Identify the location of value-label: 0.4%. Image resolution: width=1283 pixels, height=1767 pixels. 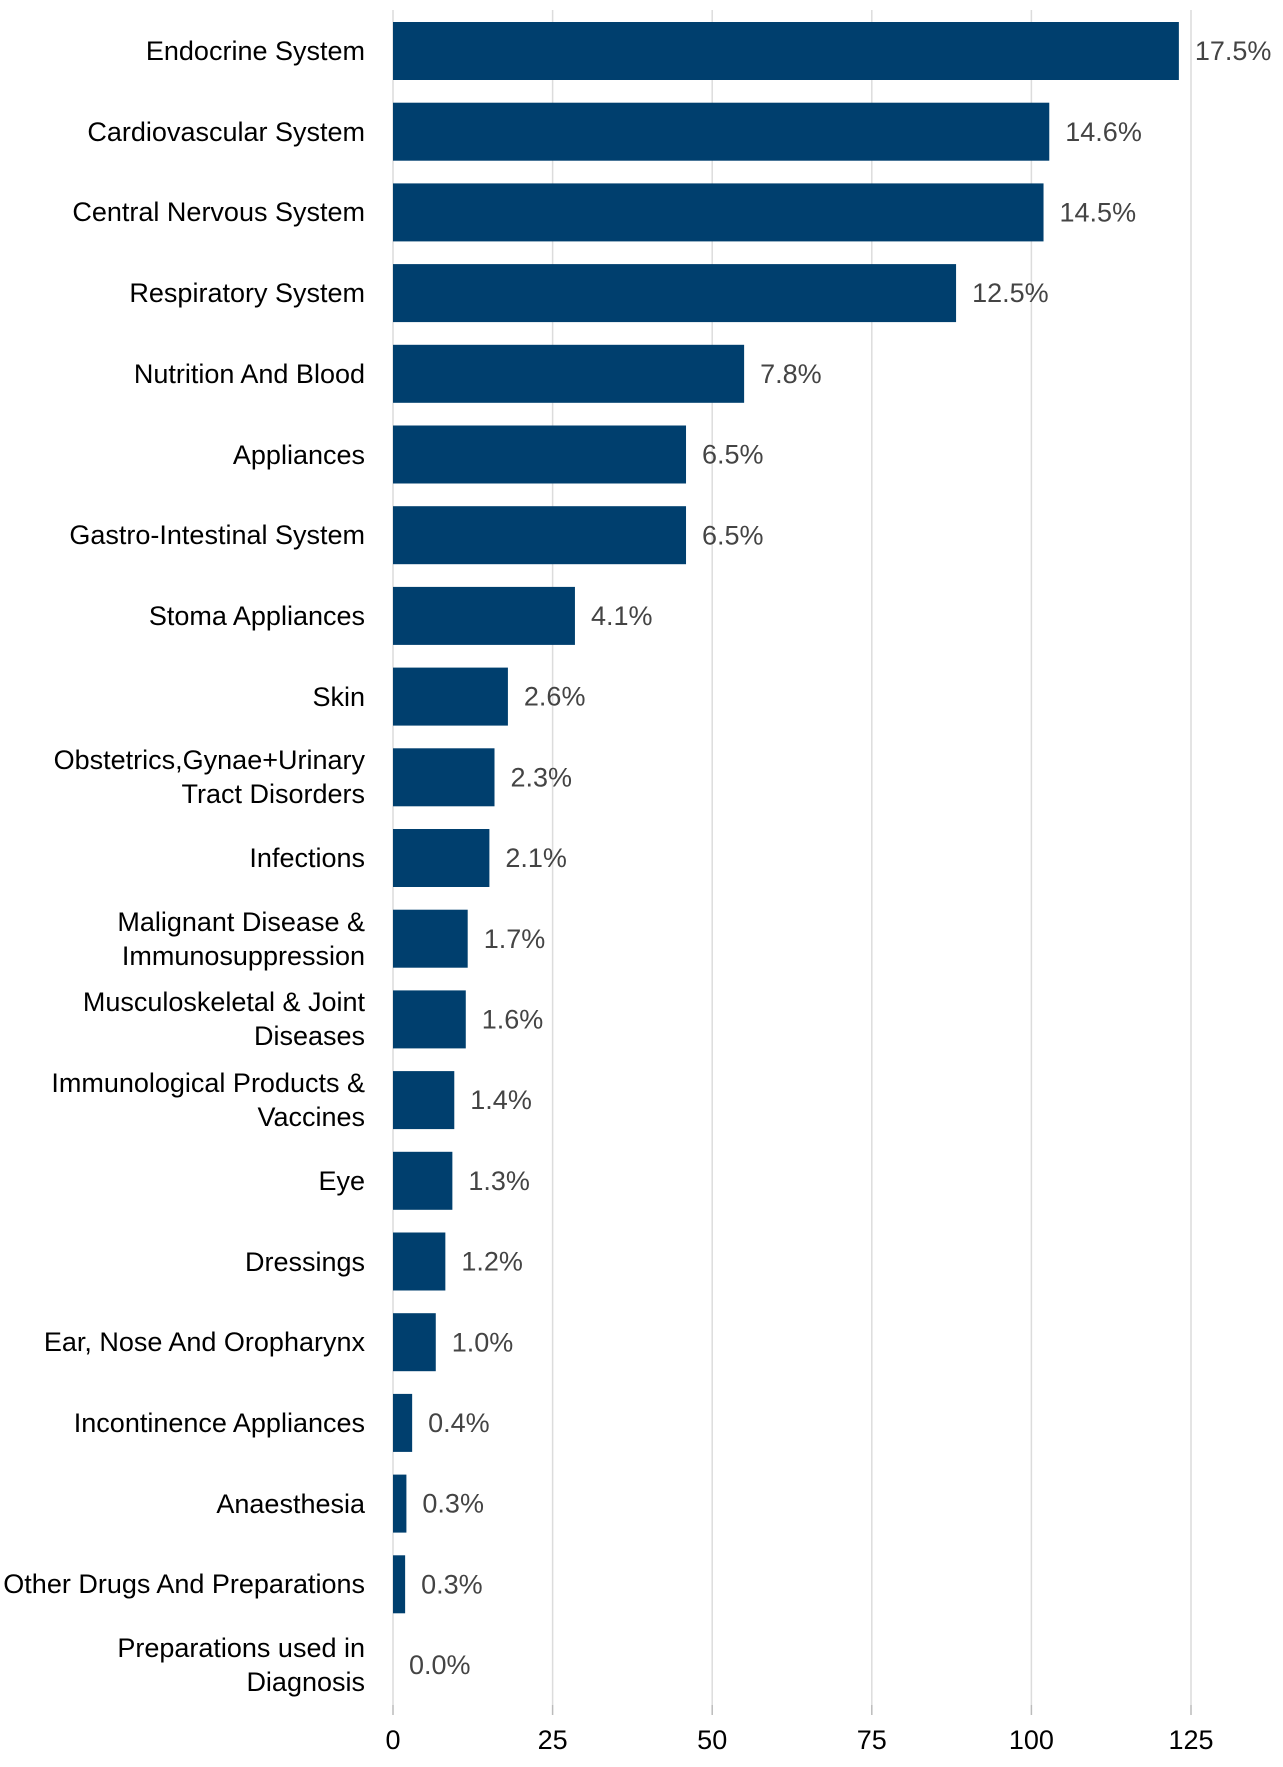
(459, 1423).